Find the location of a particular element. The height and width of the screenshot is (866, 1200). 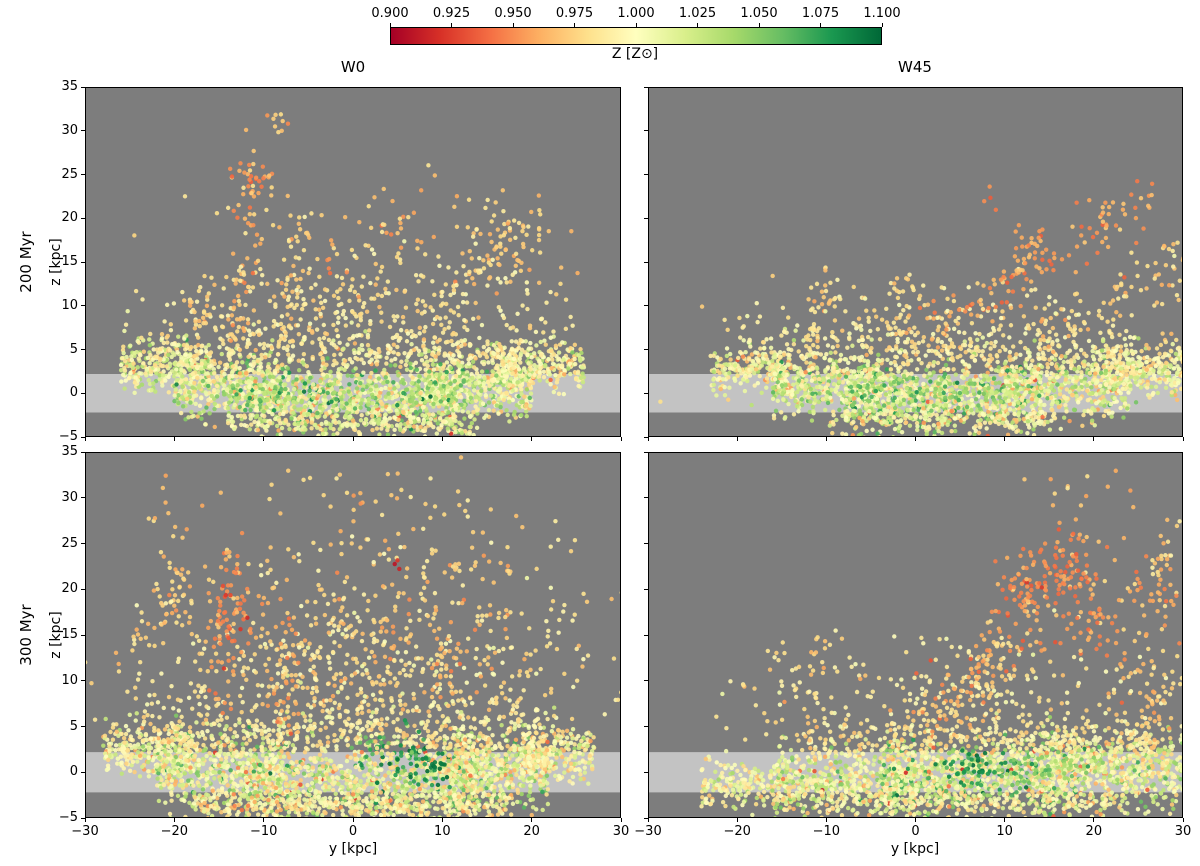

colorbar-gradient is located at coordinates (636, 36).